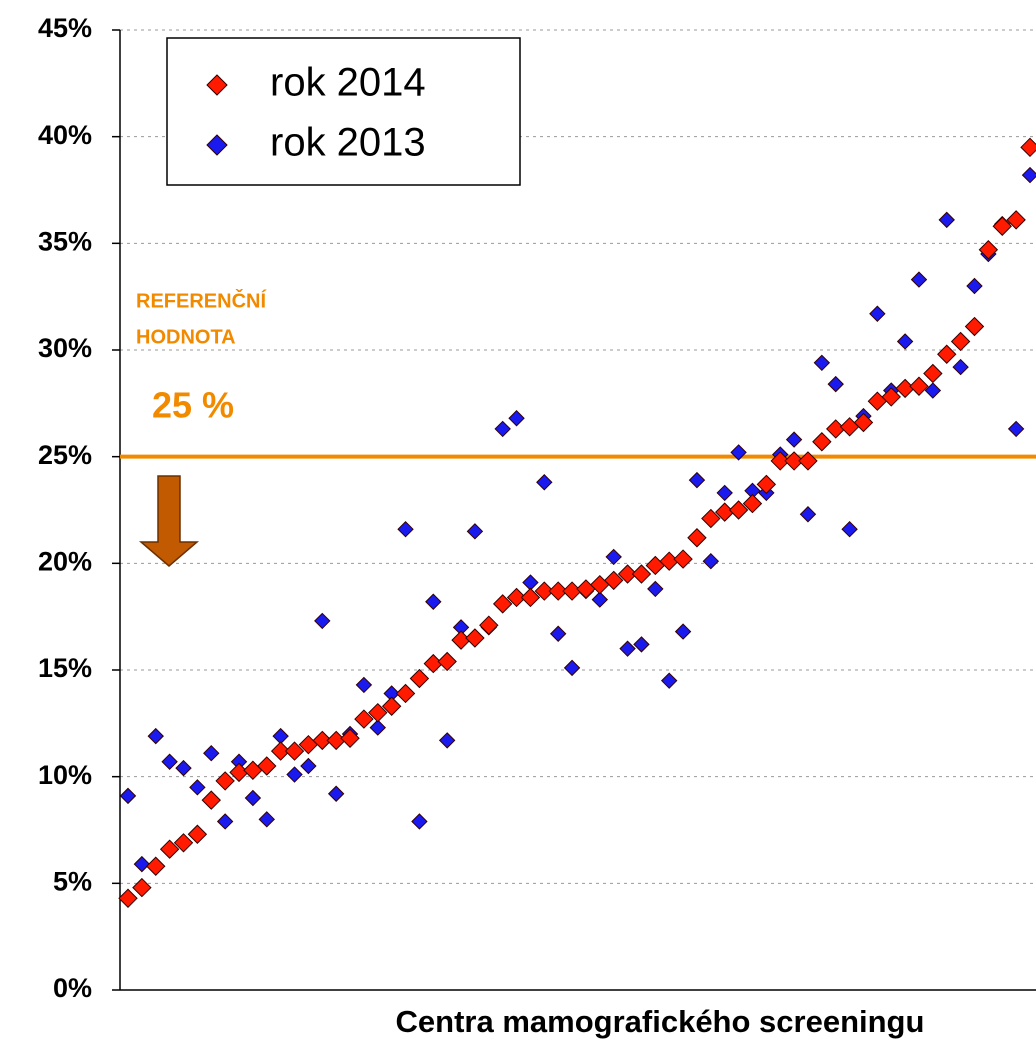 This screenshot has width=1036, height=1045. What do you see at coordinates (65, 561) in the screenshot?
I see `y-tick-label: 20%` at bounding box center [65, 561].